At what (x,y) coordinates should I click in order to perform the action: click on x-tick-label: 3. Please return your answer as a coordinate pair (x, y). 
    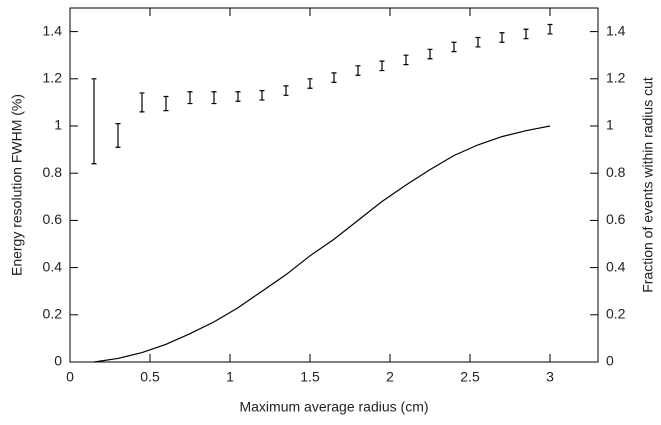
    Looking at the image, I should click on (550, 377).